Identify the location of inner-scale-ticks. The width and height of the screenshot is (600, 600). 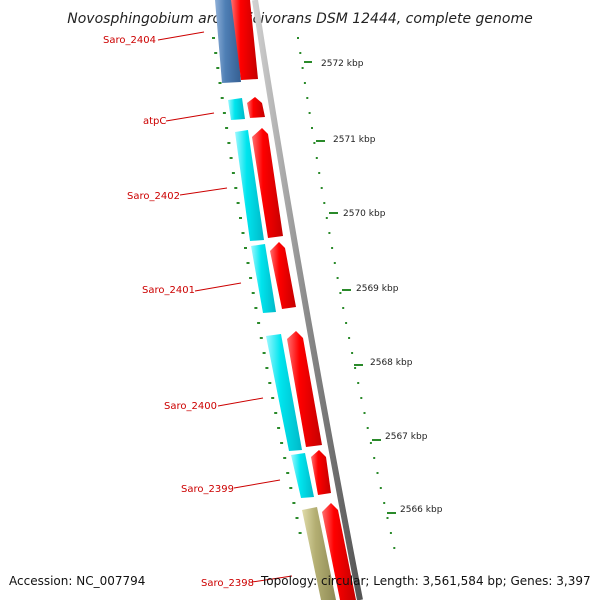
(257, 285).